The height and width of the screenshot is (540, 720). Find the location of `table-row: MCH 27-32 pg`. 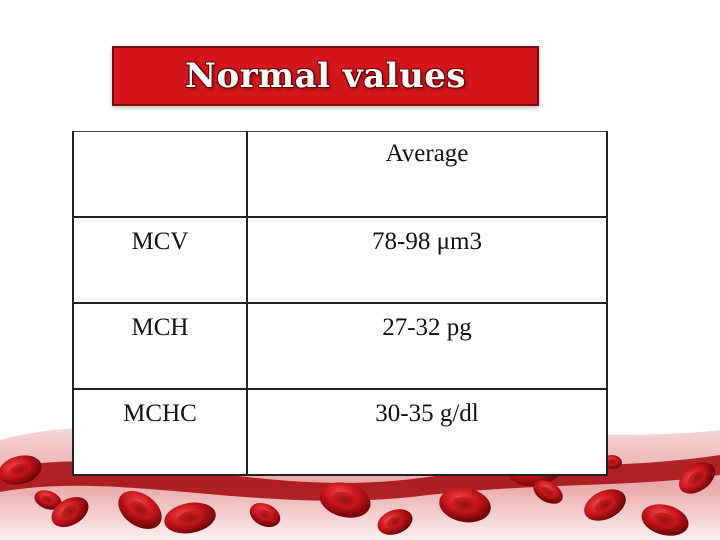

table-row: MCH 27-32 pg is located at coordinates (340, 346).